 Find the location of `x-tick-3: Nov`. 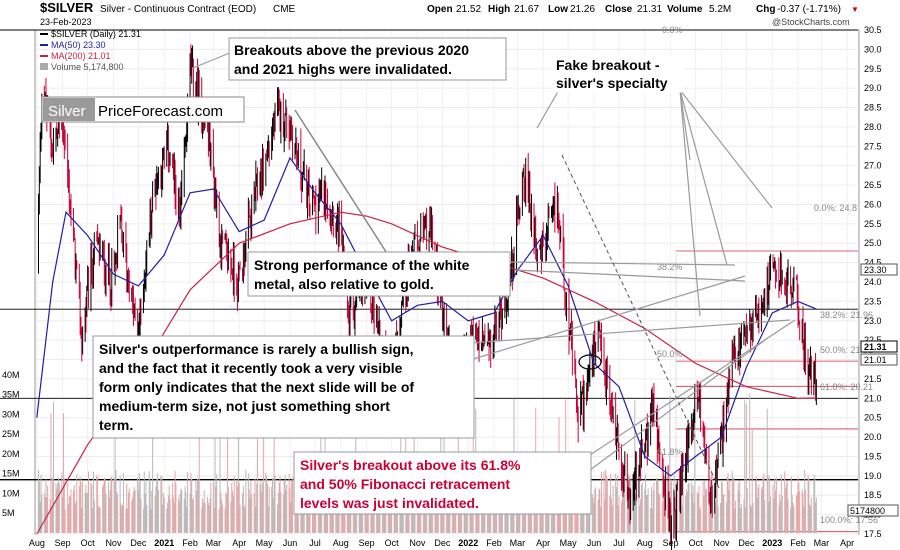

x-tick-3: Nov is located at coordinates (113, 543).